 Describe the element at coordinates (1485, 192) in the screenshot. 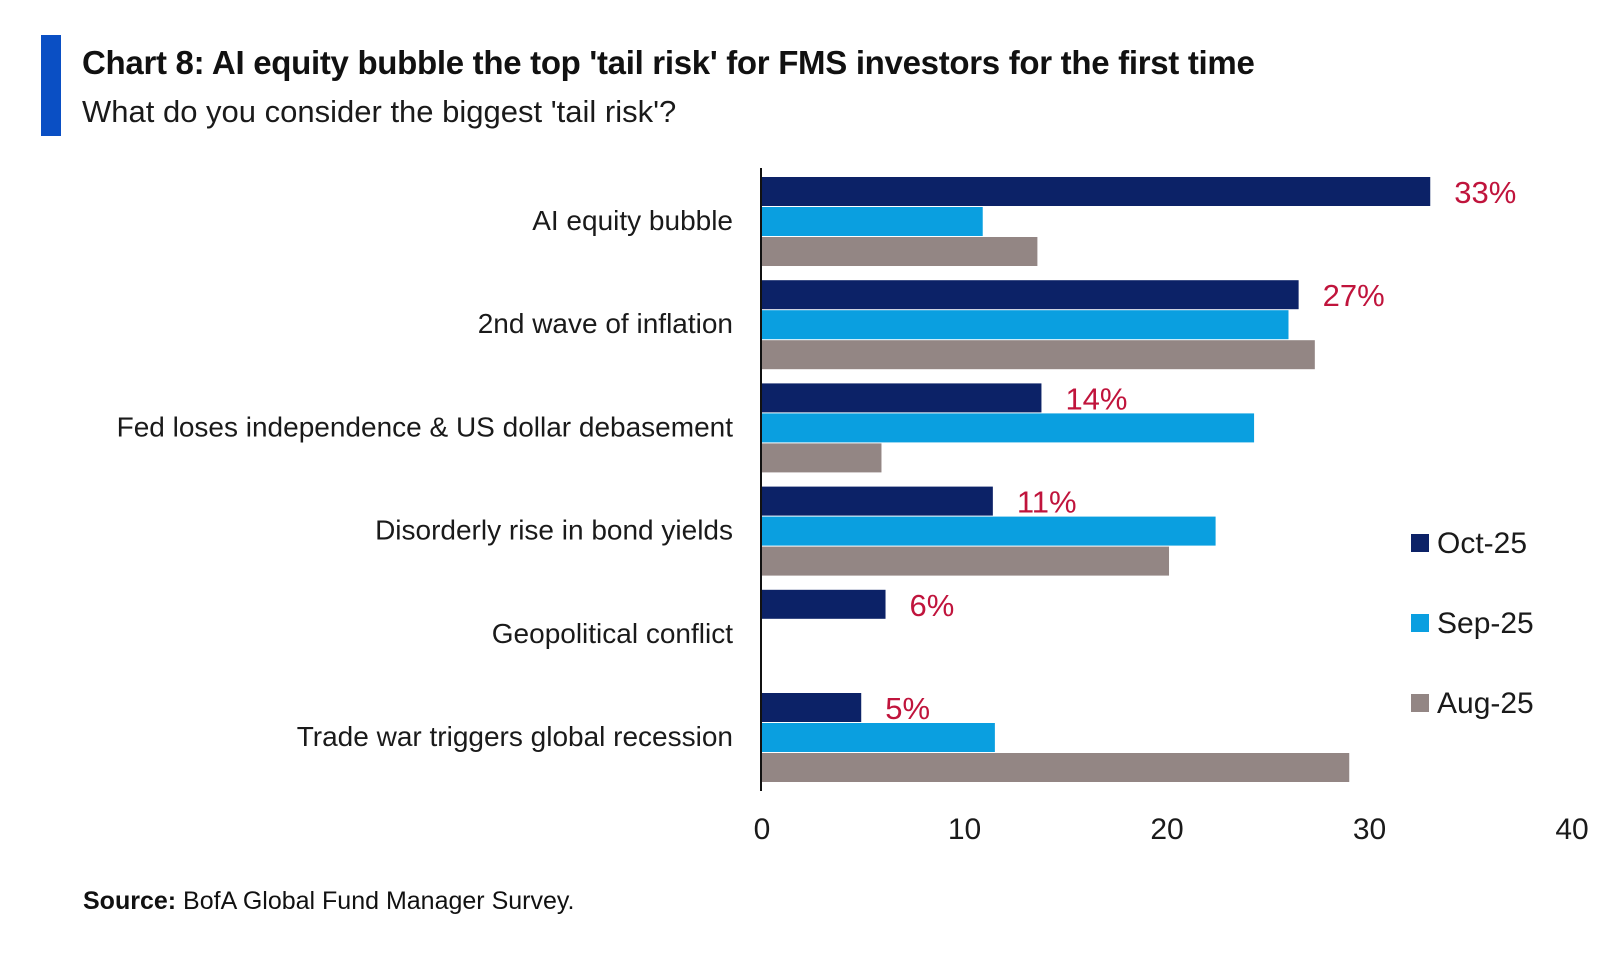

I see `data-label-0: 33%` at that location.